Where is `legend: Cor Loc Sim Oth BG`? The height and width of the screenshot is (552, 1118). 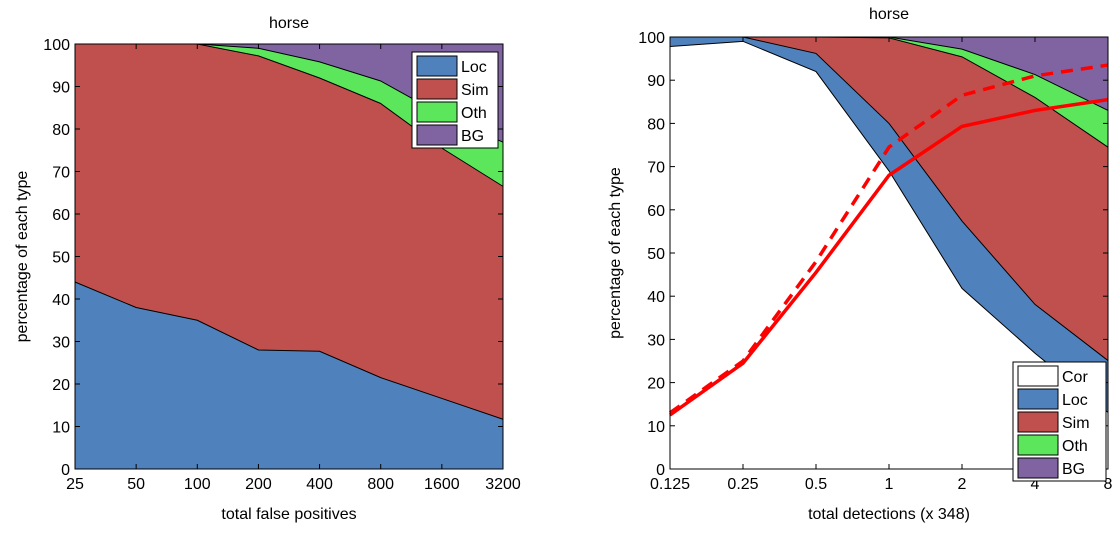
legend: Cor Loc Sim Oth BG is located at coordinates (1059, 421).